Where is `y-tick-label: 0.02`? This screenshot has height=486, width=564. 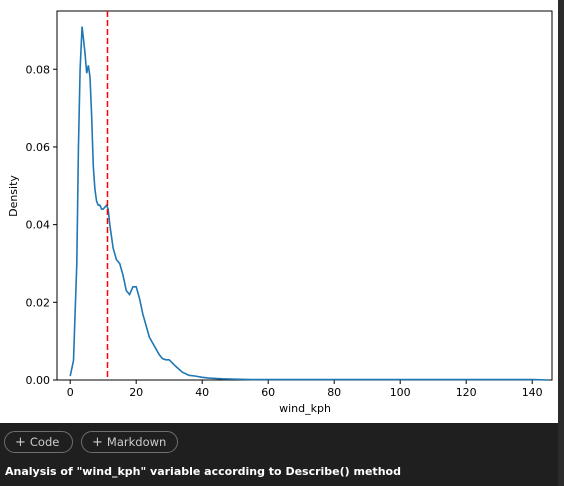 y-tick-label: 0.02 is located at coordinates (38, 302).